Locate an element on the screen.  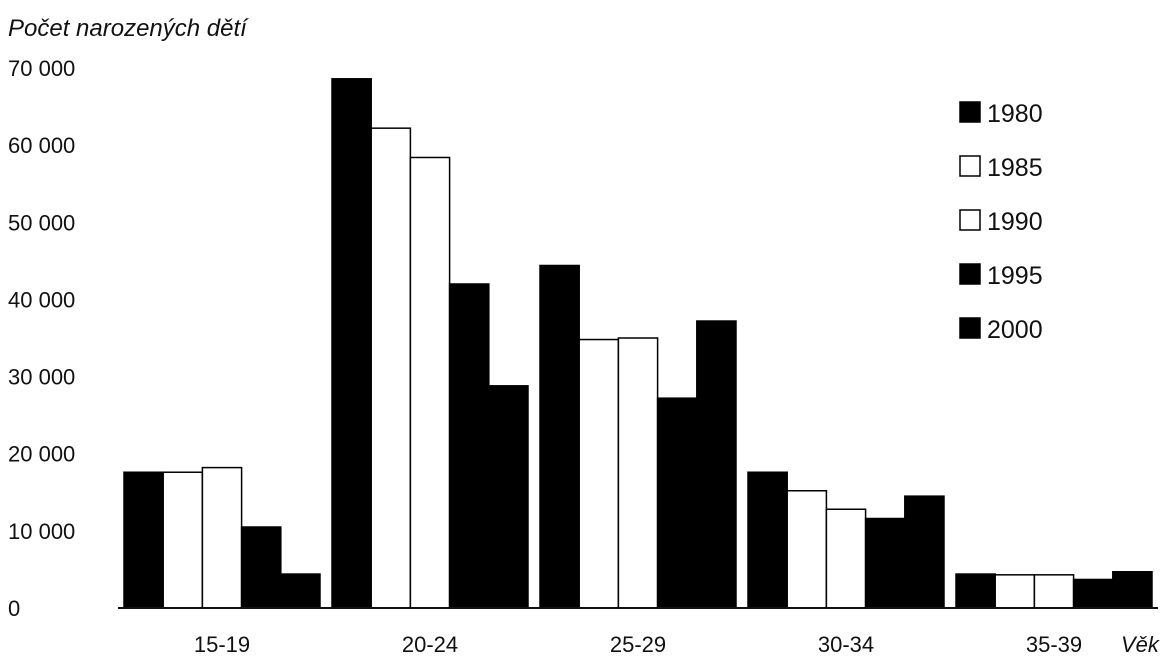
y-tick-label: 0 is located at coordinates (14, 608).